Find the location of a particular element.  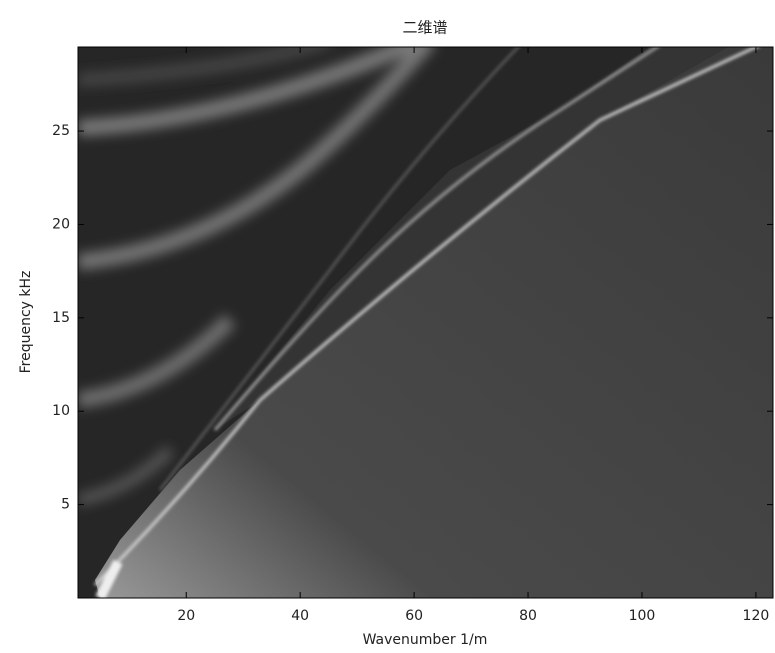

x-tick-label: 20 is located at coordinates (186, 616).